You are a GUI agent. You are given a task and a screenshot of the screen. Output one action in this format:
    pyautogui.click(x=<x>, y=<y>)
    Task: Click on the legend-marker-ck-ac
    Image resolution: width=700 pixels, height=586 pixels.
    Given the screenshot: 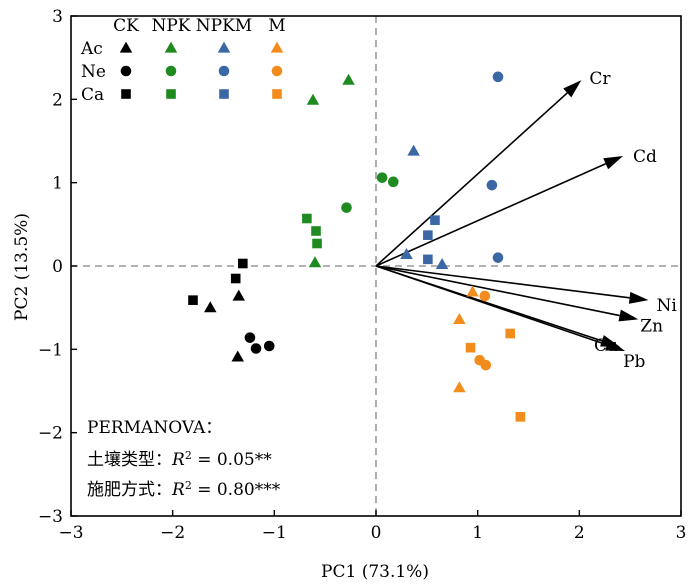 What is the action you would take?
    pyautogui.click(x=126, y=47)
    